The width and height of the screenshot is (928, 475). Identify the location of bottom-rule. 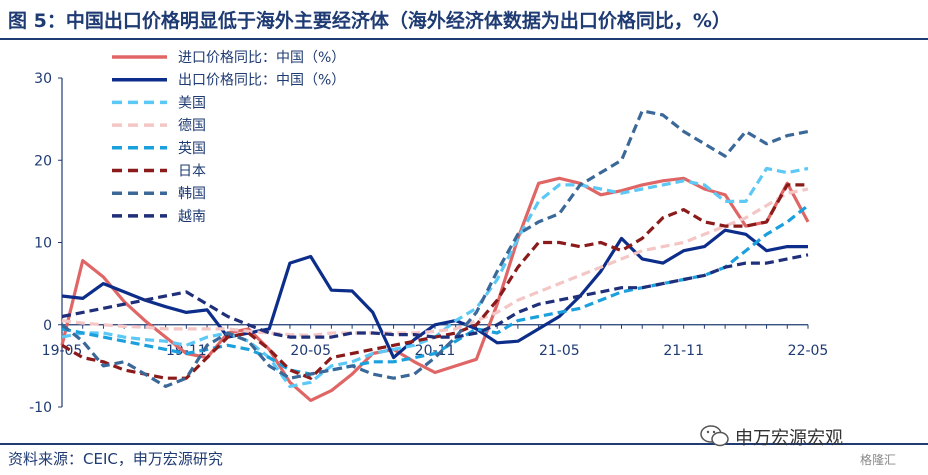
(464, 444).